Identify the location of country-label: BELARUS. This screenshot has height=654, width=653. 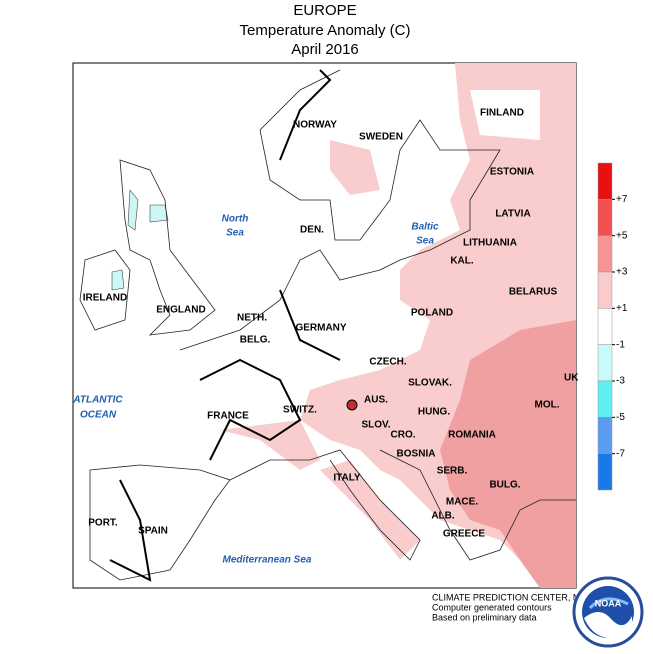
(533, 292).